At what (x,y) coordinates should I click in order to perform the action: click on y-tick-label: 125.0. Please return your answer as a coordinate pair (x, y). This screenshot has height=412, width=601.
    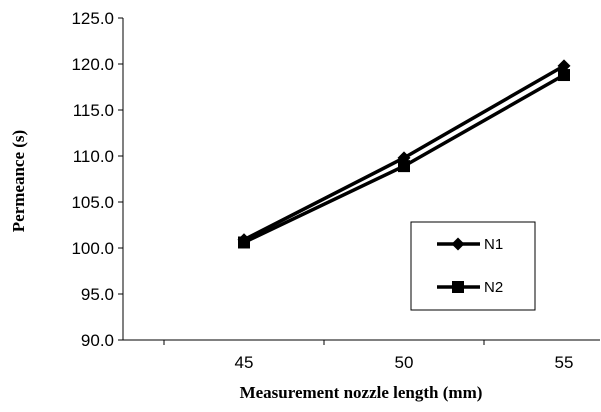
    Looking at the image, I should click on (92, 18).